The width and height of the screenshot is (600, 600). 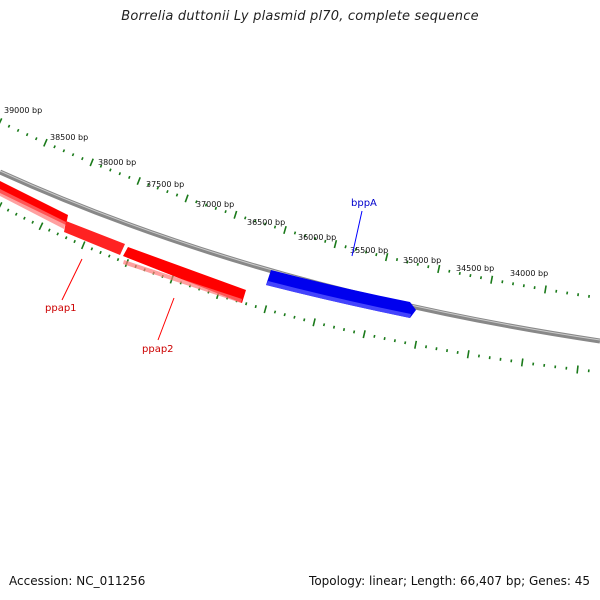 I want to click on scale-label: 37500 bp, so click(x=165, y=184).